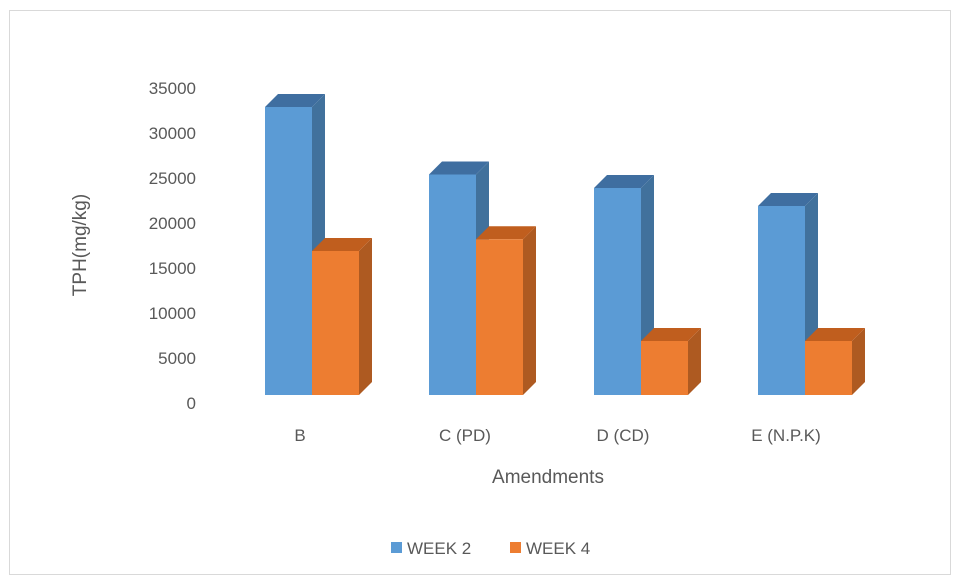  What do you see at coordinates (172, 313) in the screenshot?
I see `y-tick-label: 10000` at bounding box center [172, 313].